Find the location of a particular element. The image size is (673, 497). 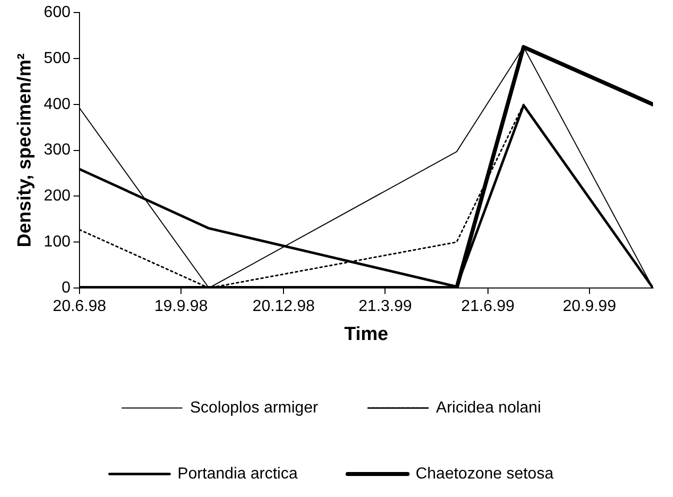

x-tick-label: 21.3.99 is located at coordinates (385, 307).